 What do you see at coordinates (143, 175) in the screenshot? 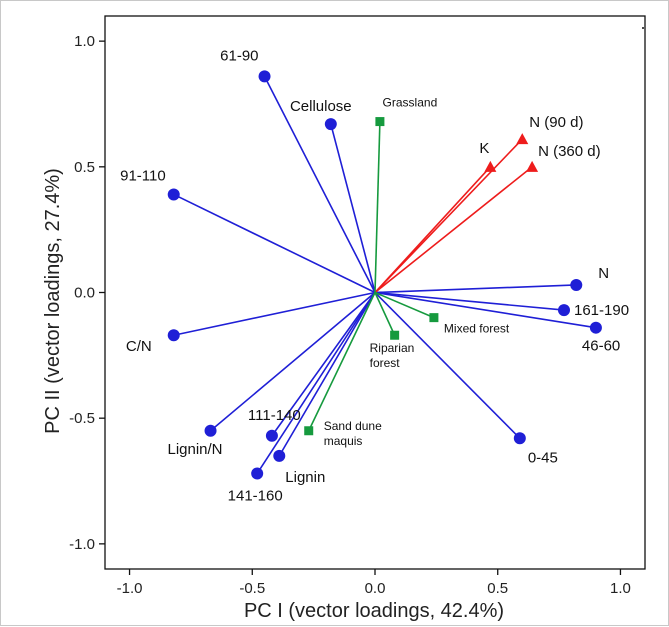
I see `label-91-110: 91-110` at bounding box center [143, 175].